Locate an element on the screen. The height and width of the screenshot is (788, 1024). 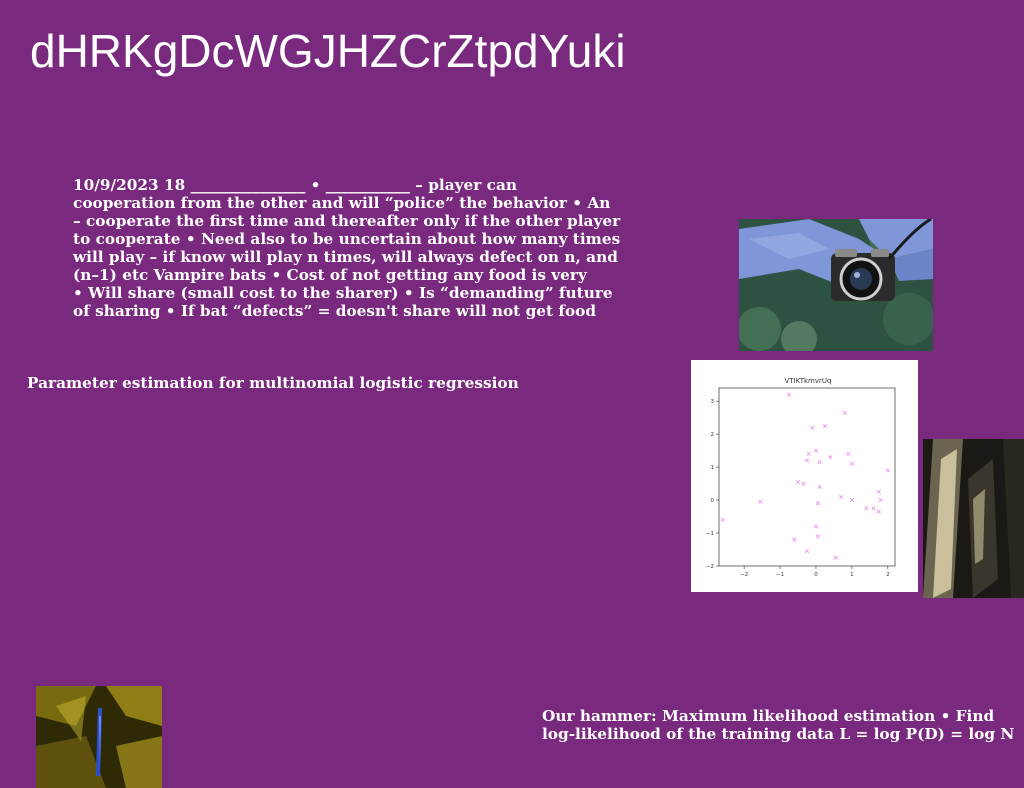
scatter-chart-svg: VTIKTkmvrUq −2 −1 0 1 2 −2 −1 0 1 2 3 is located at coordinates (801, 477).